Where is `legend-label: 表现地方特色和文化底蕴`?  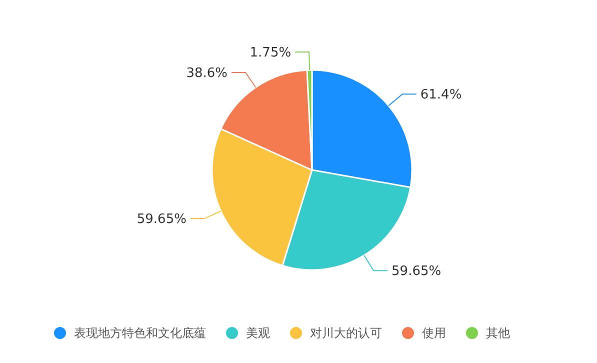
legend-label: 表现地方特色和文化底蕴 is located at coordinates (140, 333).